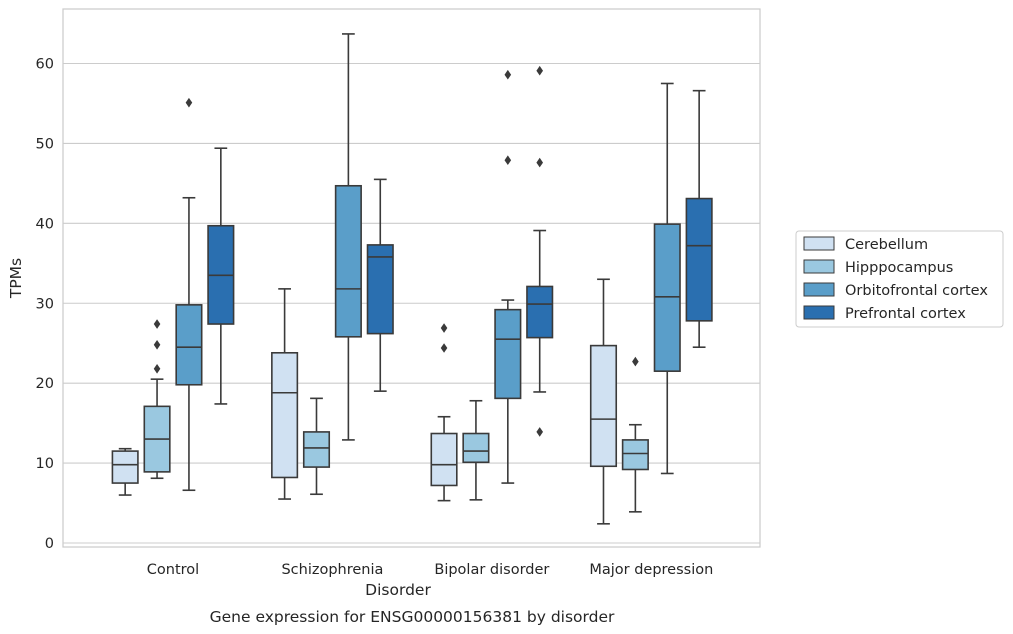 This screenshot has width=1013, height=634. What do you see at coordinates (444, 412) in the screenshot?
I see `box-bipolar-disorder-cerebellum` at bounding box center [444, 412].